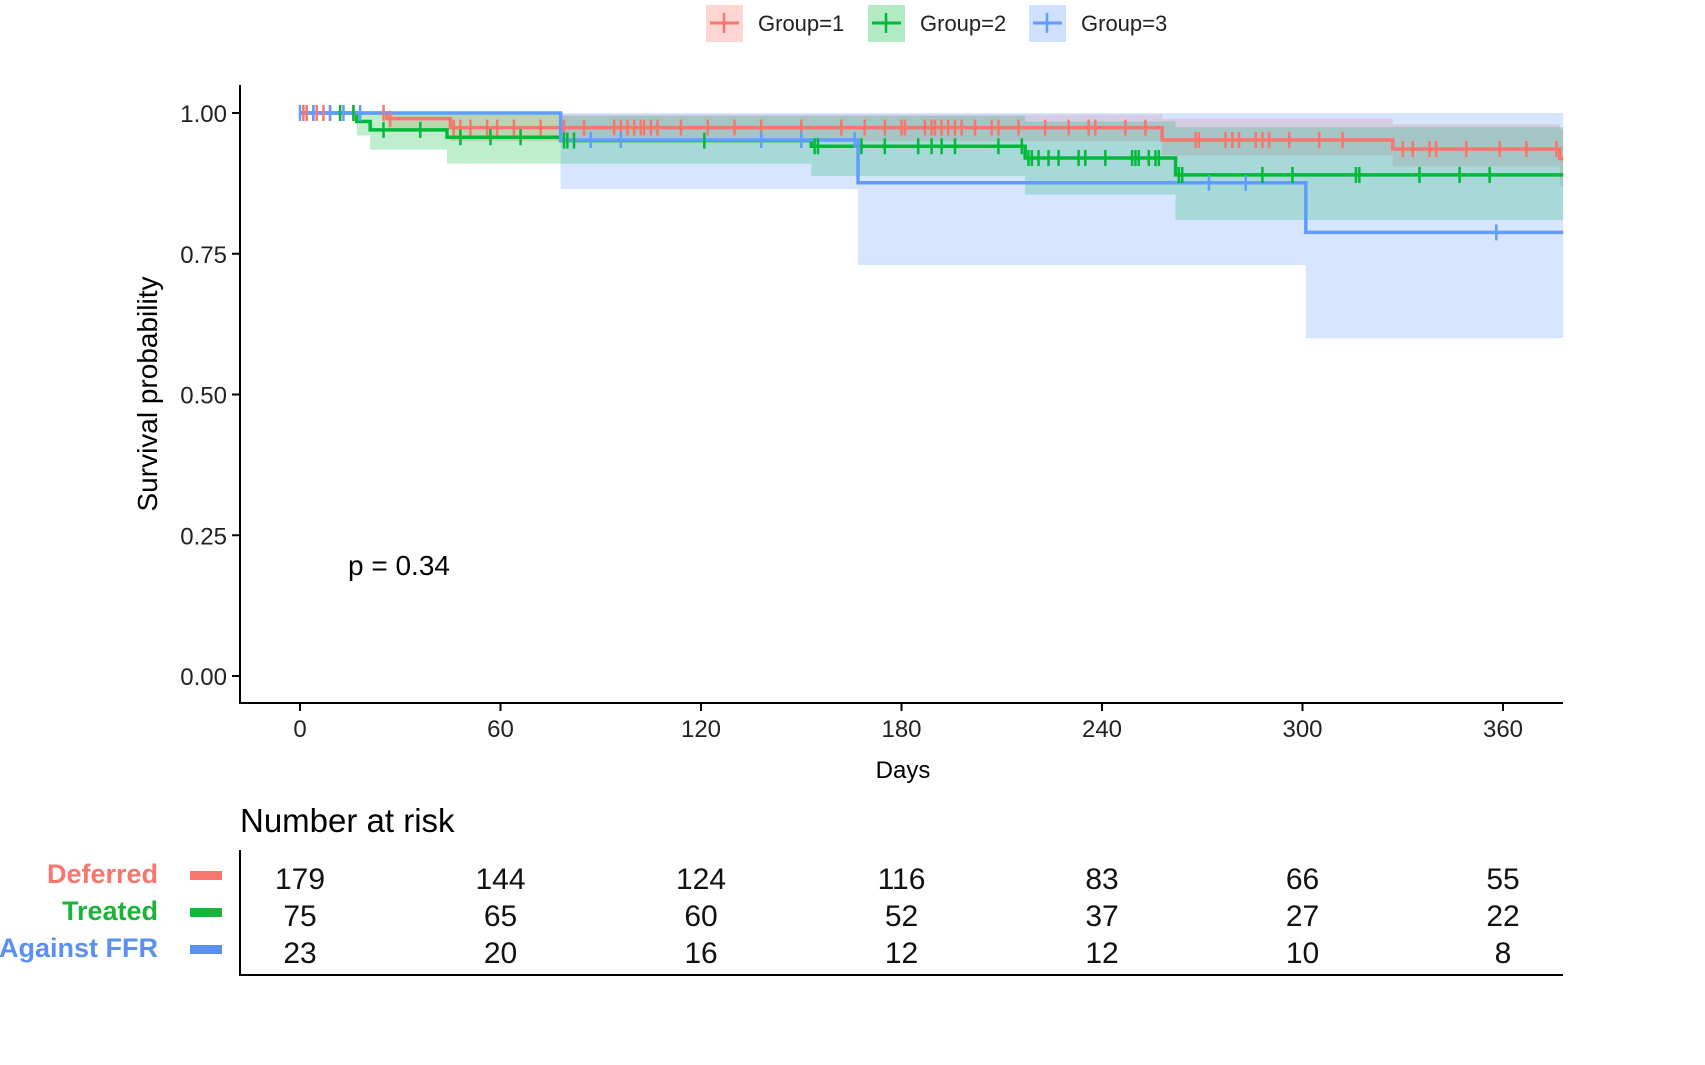 The width and height of the screenshot is (1705, 1065). What do you see at coordinates (901, 916) in the screenshot?
I see `risk-cell: 52` at bounding box center [901, 916].